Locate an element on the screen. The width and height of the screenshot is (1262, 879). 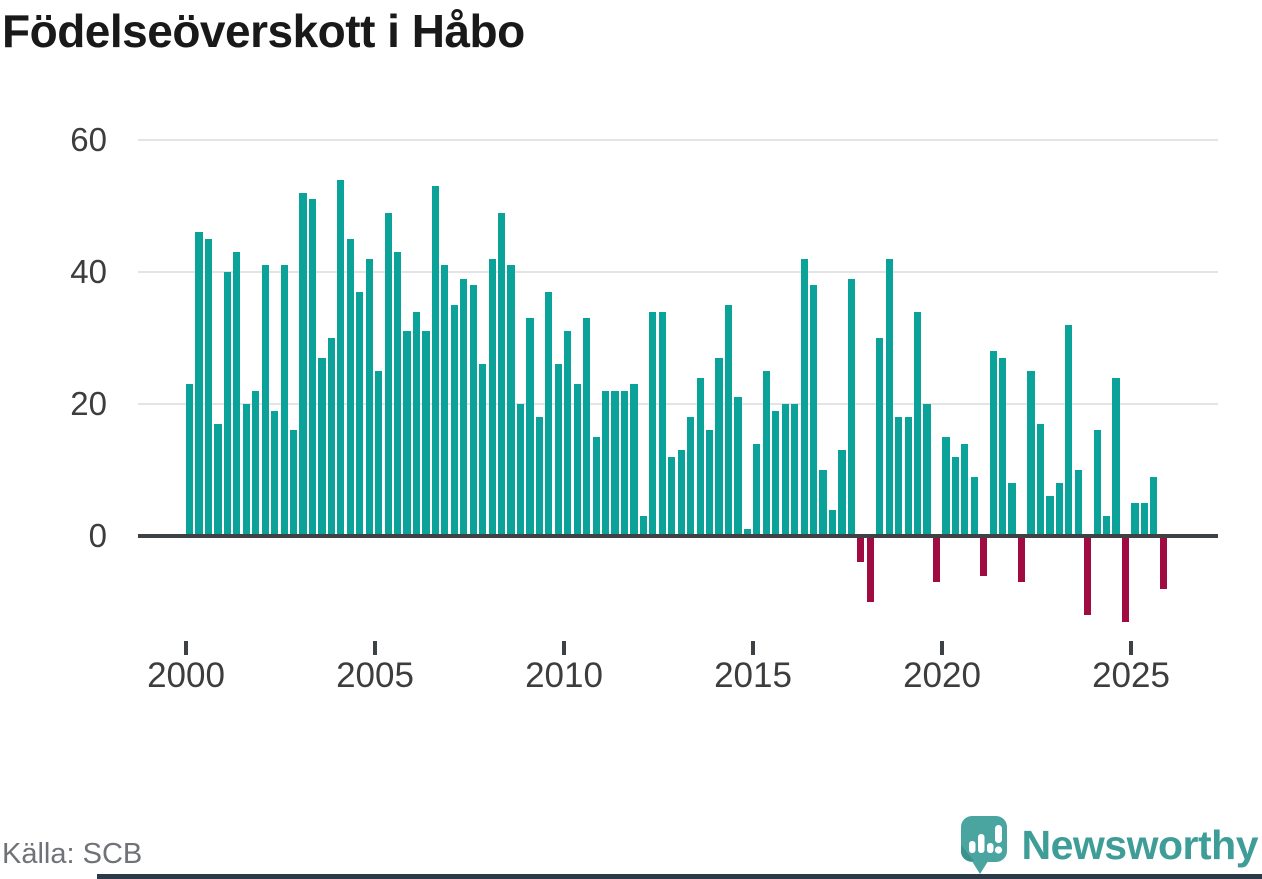
gridline is located at coordinates (678, 272).